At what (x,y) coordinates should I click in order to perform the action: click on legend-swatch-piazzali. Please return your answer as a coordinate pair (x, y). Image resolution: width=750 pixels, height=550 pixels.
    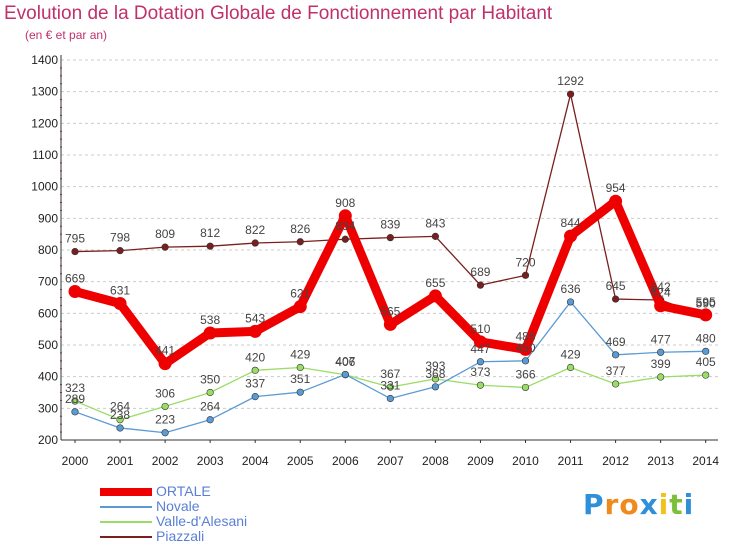
    Looking at the image, I should click on (126, 537).